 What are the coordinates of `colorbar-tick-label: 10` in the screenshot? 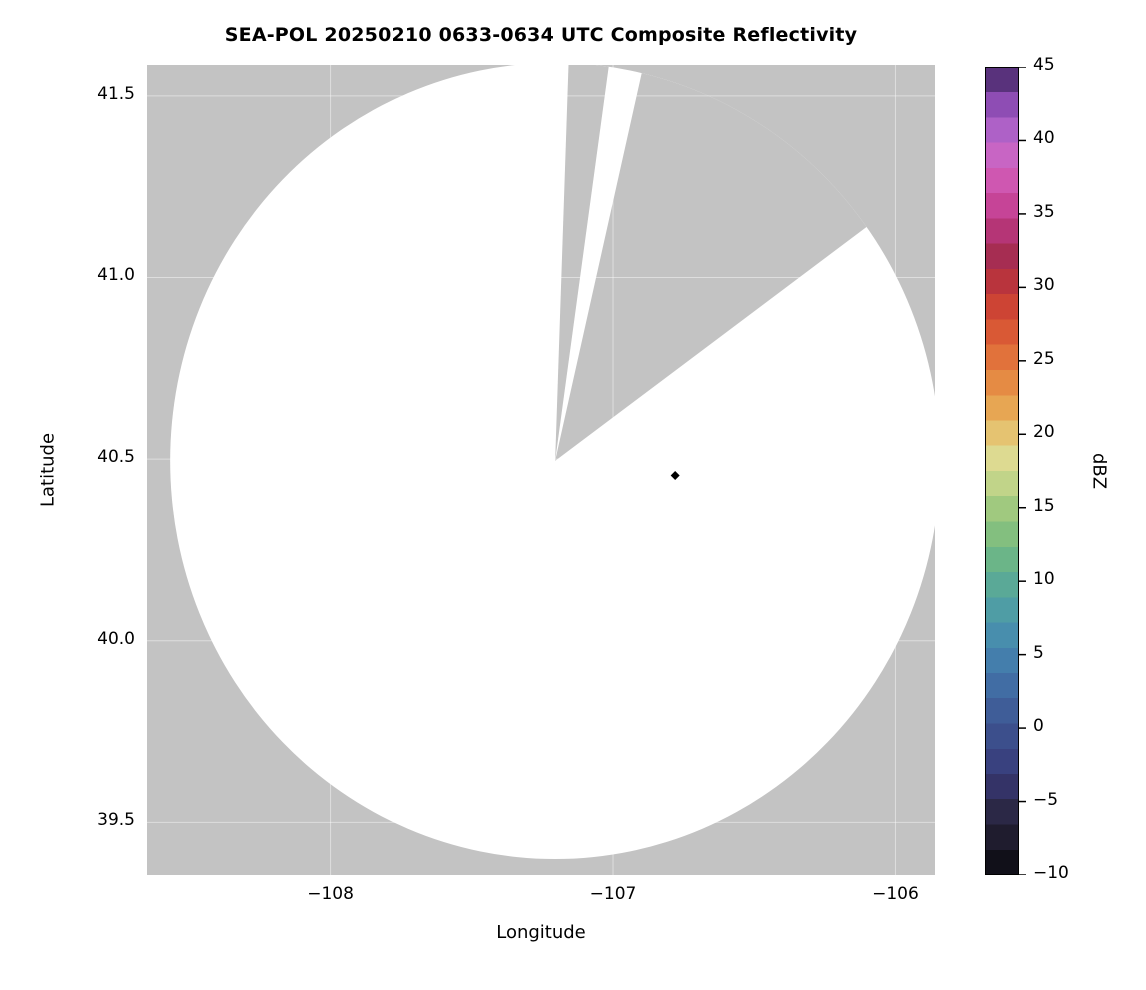 It's located at (1044, 579).